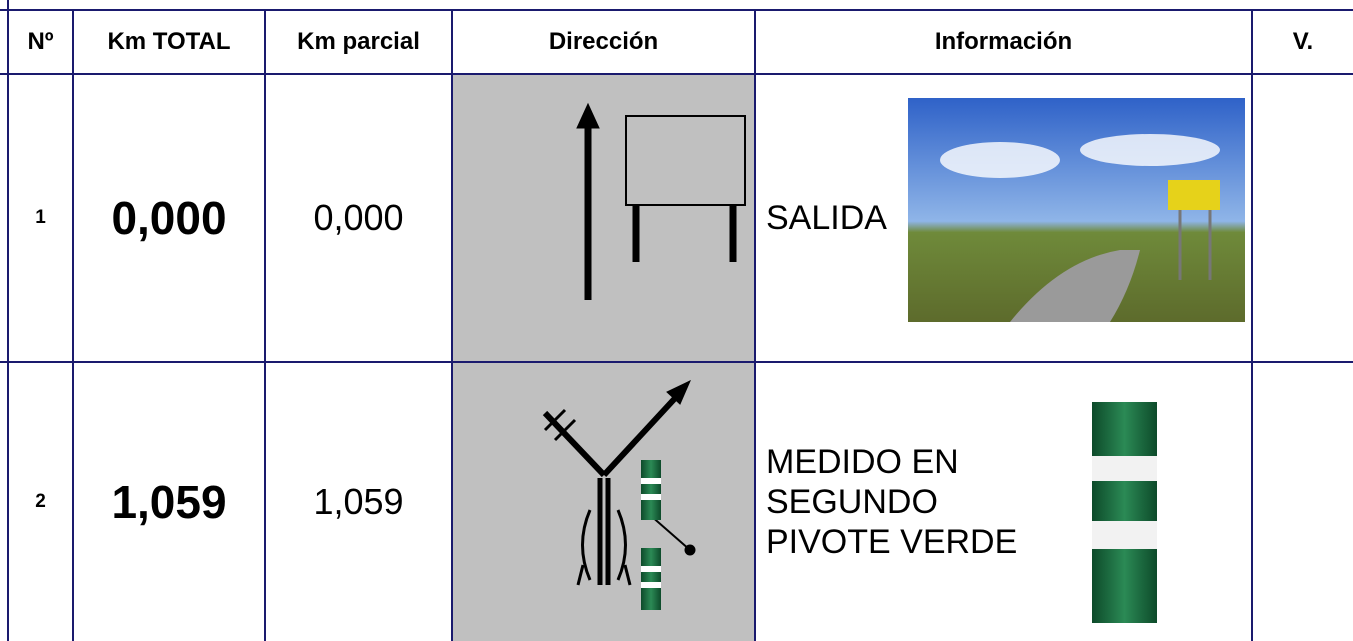 This screenshot has width=1353, height=641. Describe the element at coordinates (892, 542) in the screenshot. I see `info-line: PIVOTE VERDE` at that location.